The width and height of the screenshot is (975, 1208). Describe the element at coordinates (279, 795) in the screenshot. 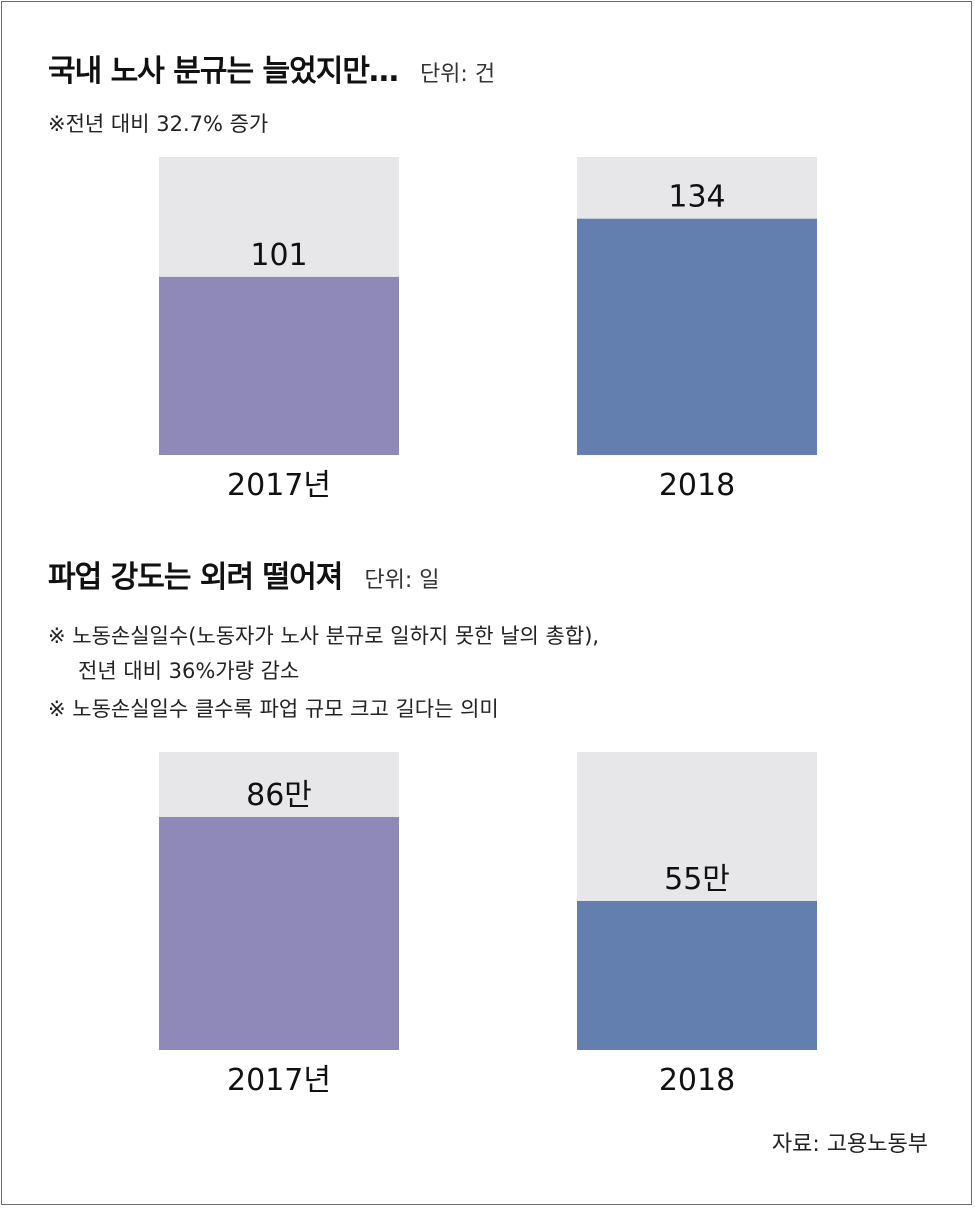

I see `value-label-1: 86만` at that location.